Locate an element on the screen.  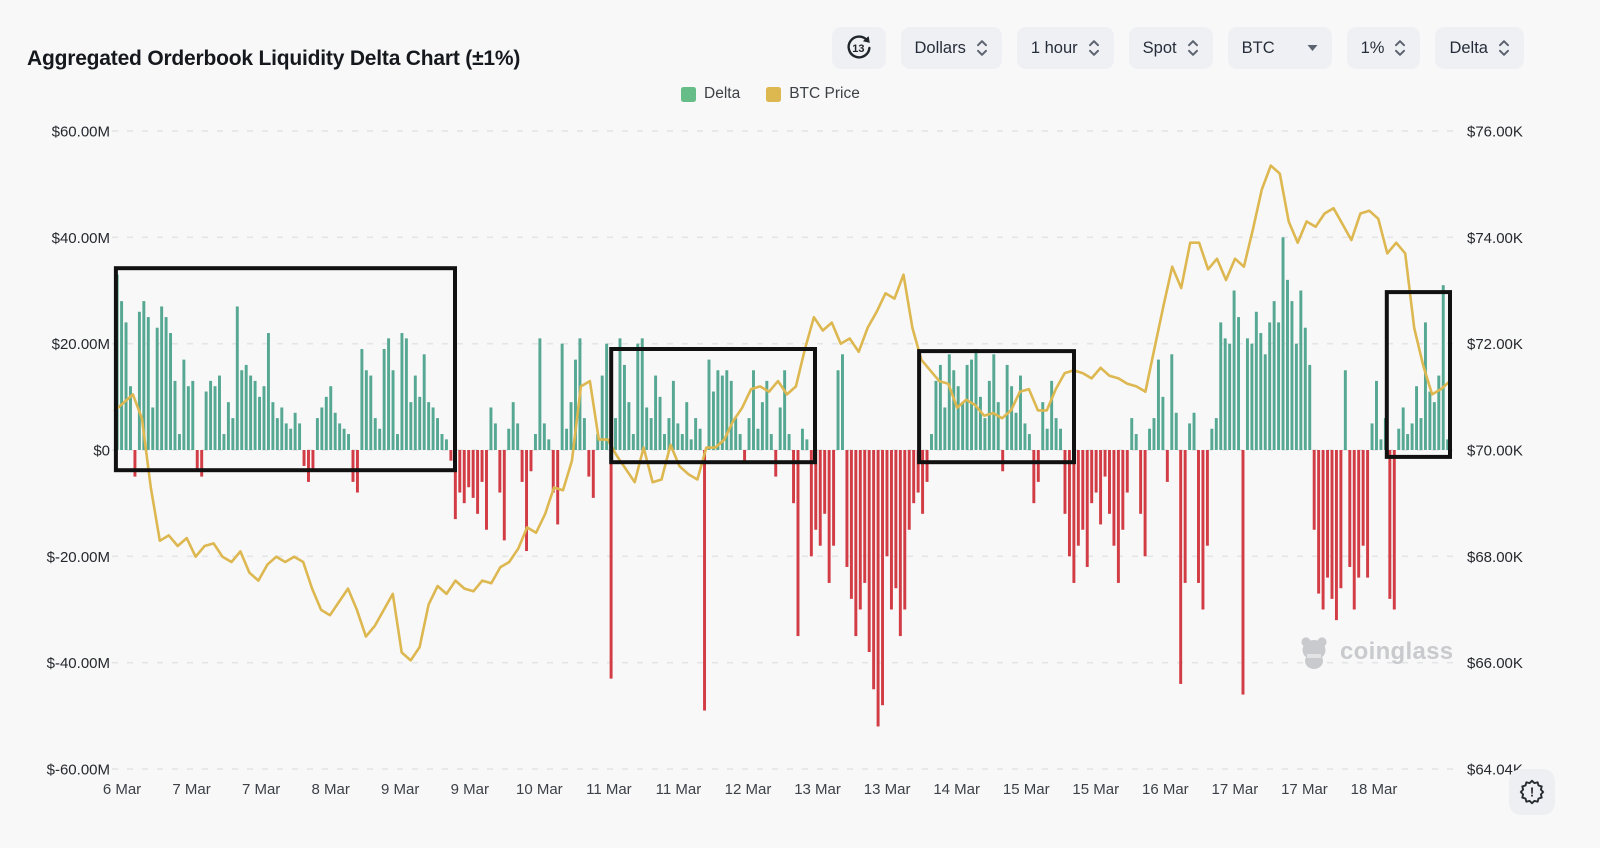
x-axis-tick: 14 Mar is located at coordinates (956, 789).